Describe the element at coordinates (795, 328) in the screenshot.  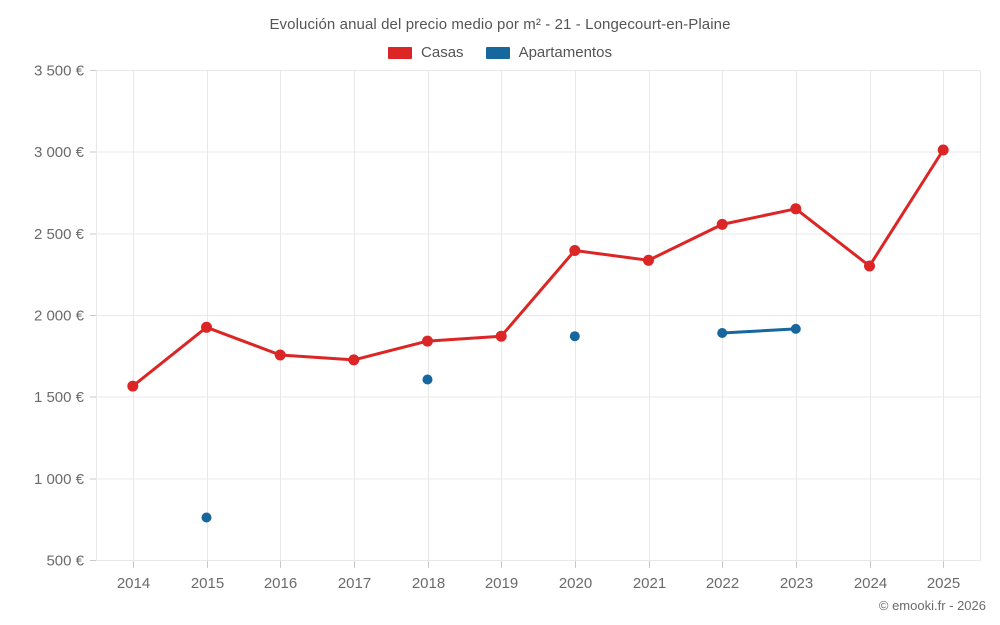
I see `data-point-apartamentos-2023` at that location.